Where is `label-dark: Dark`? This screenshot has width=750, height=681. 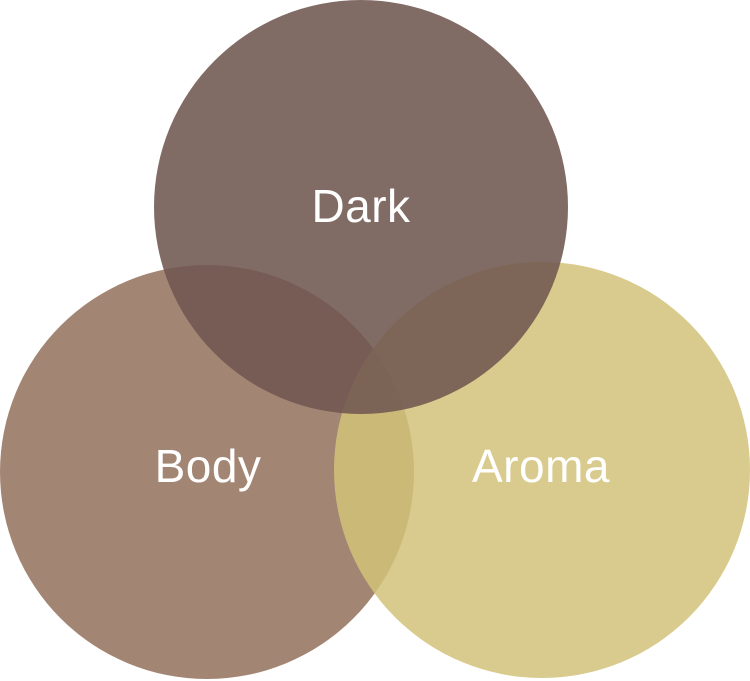
label-dark: Dark is located at coordinates (361, 206).